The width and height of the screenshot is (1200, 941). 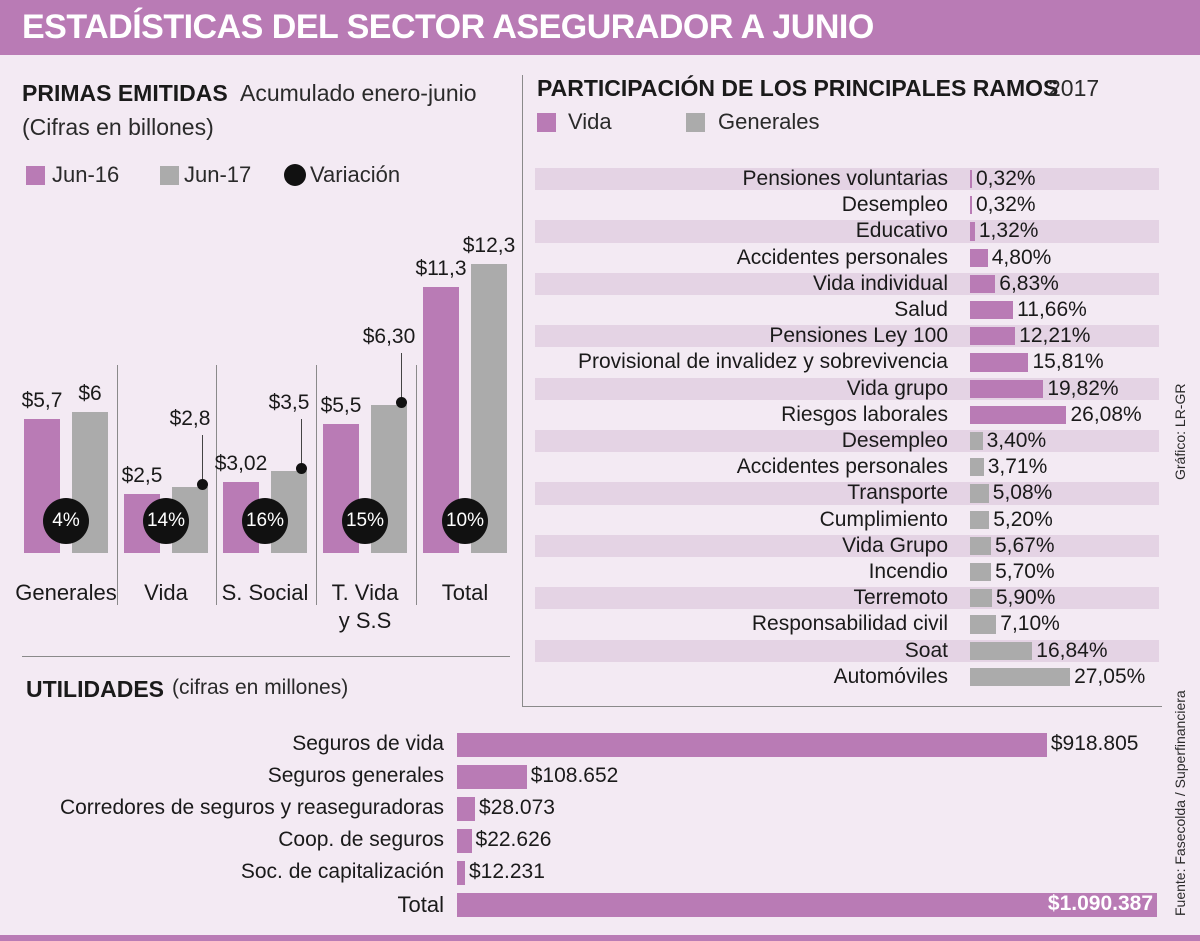 I want to click on ramo-pct-label: 12,21%, so click(x=1055, y=336).